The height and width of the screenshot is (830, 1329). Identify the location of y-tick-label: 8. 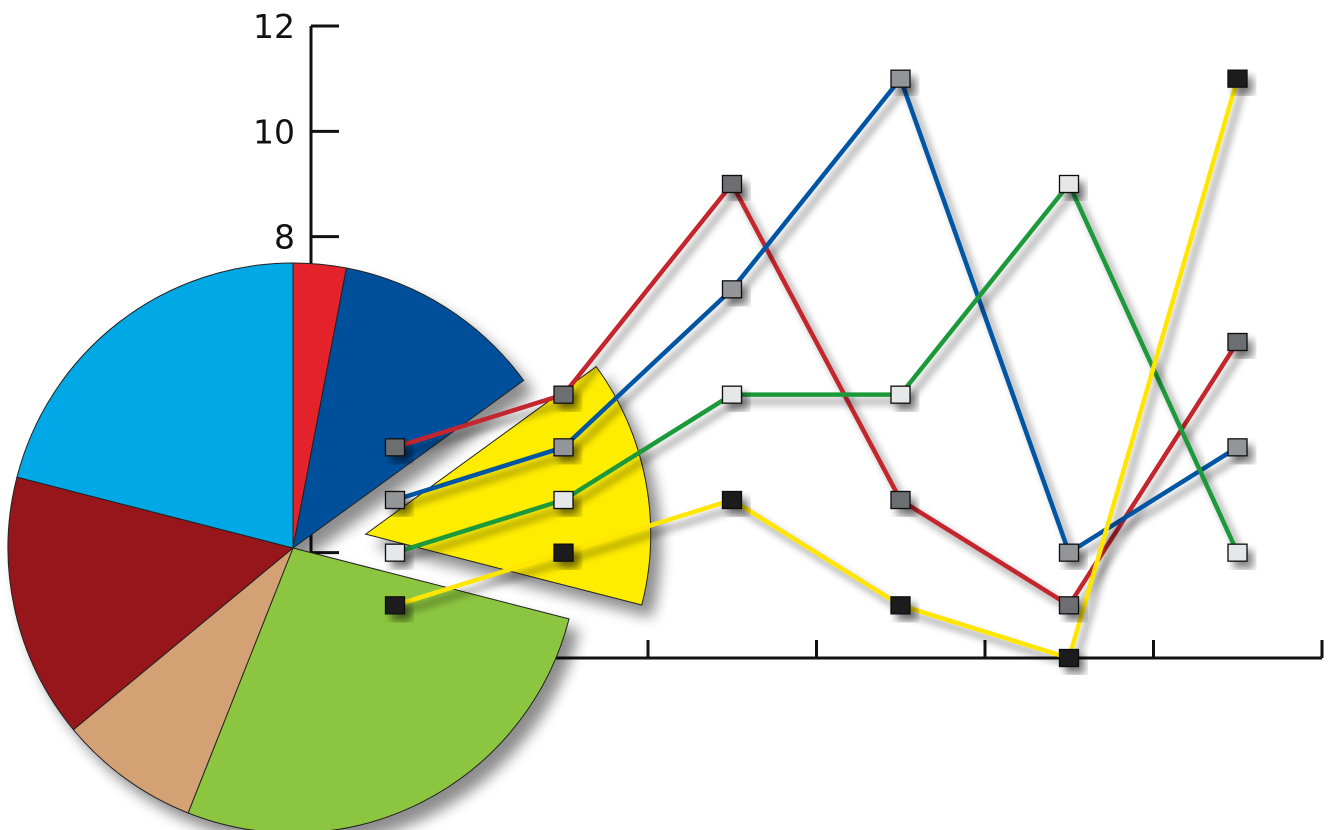
(284, 237).